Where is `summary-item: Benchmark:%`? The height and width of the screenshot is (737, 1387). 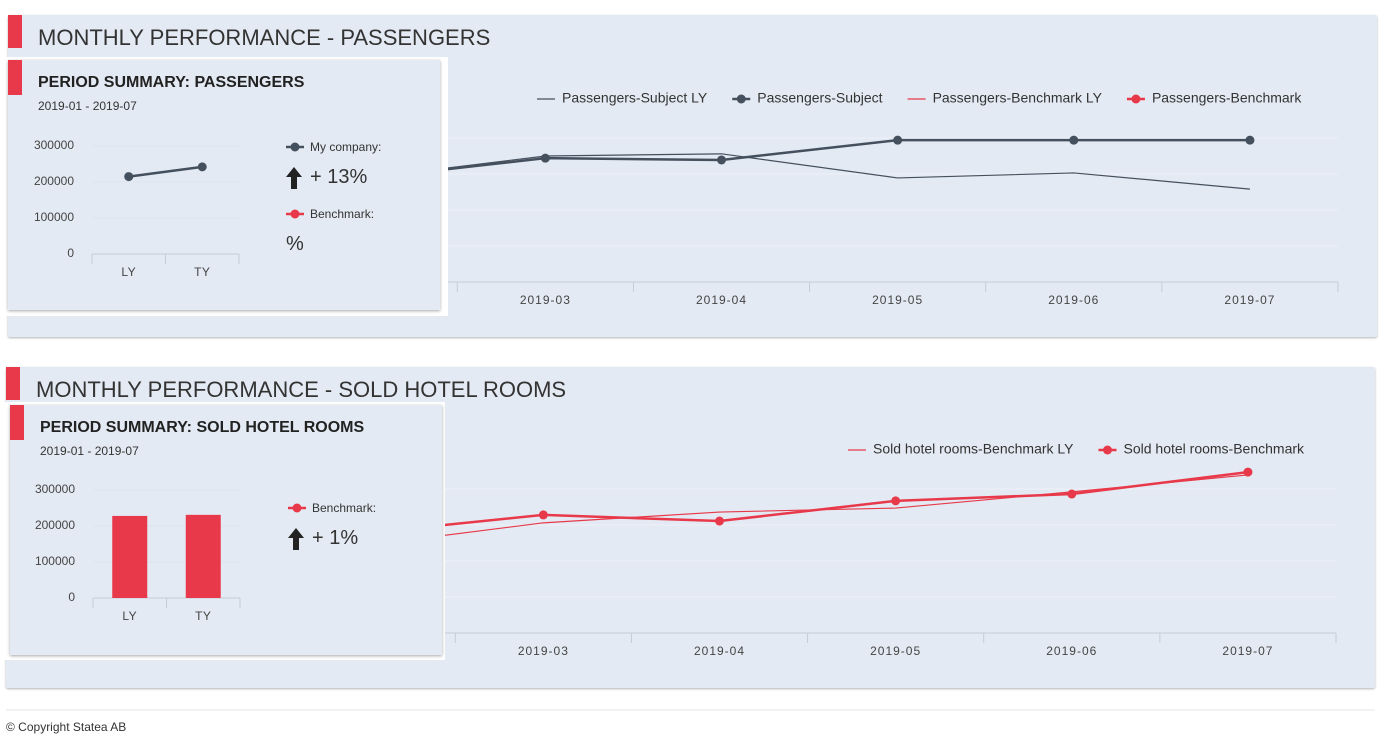 summary-item: Benchmark:% is located at coordinates (346, 229).